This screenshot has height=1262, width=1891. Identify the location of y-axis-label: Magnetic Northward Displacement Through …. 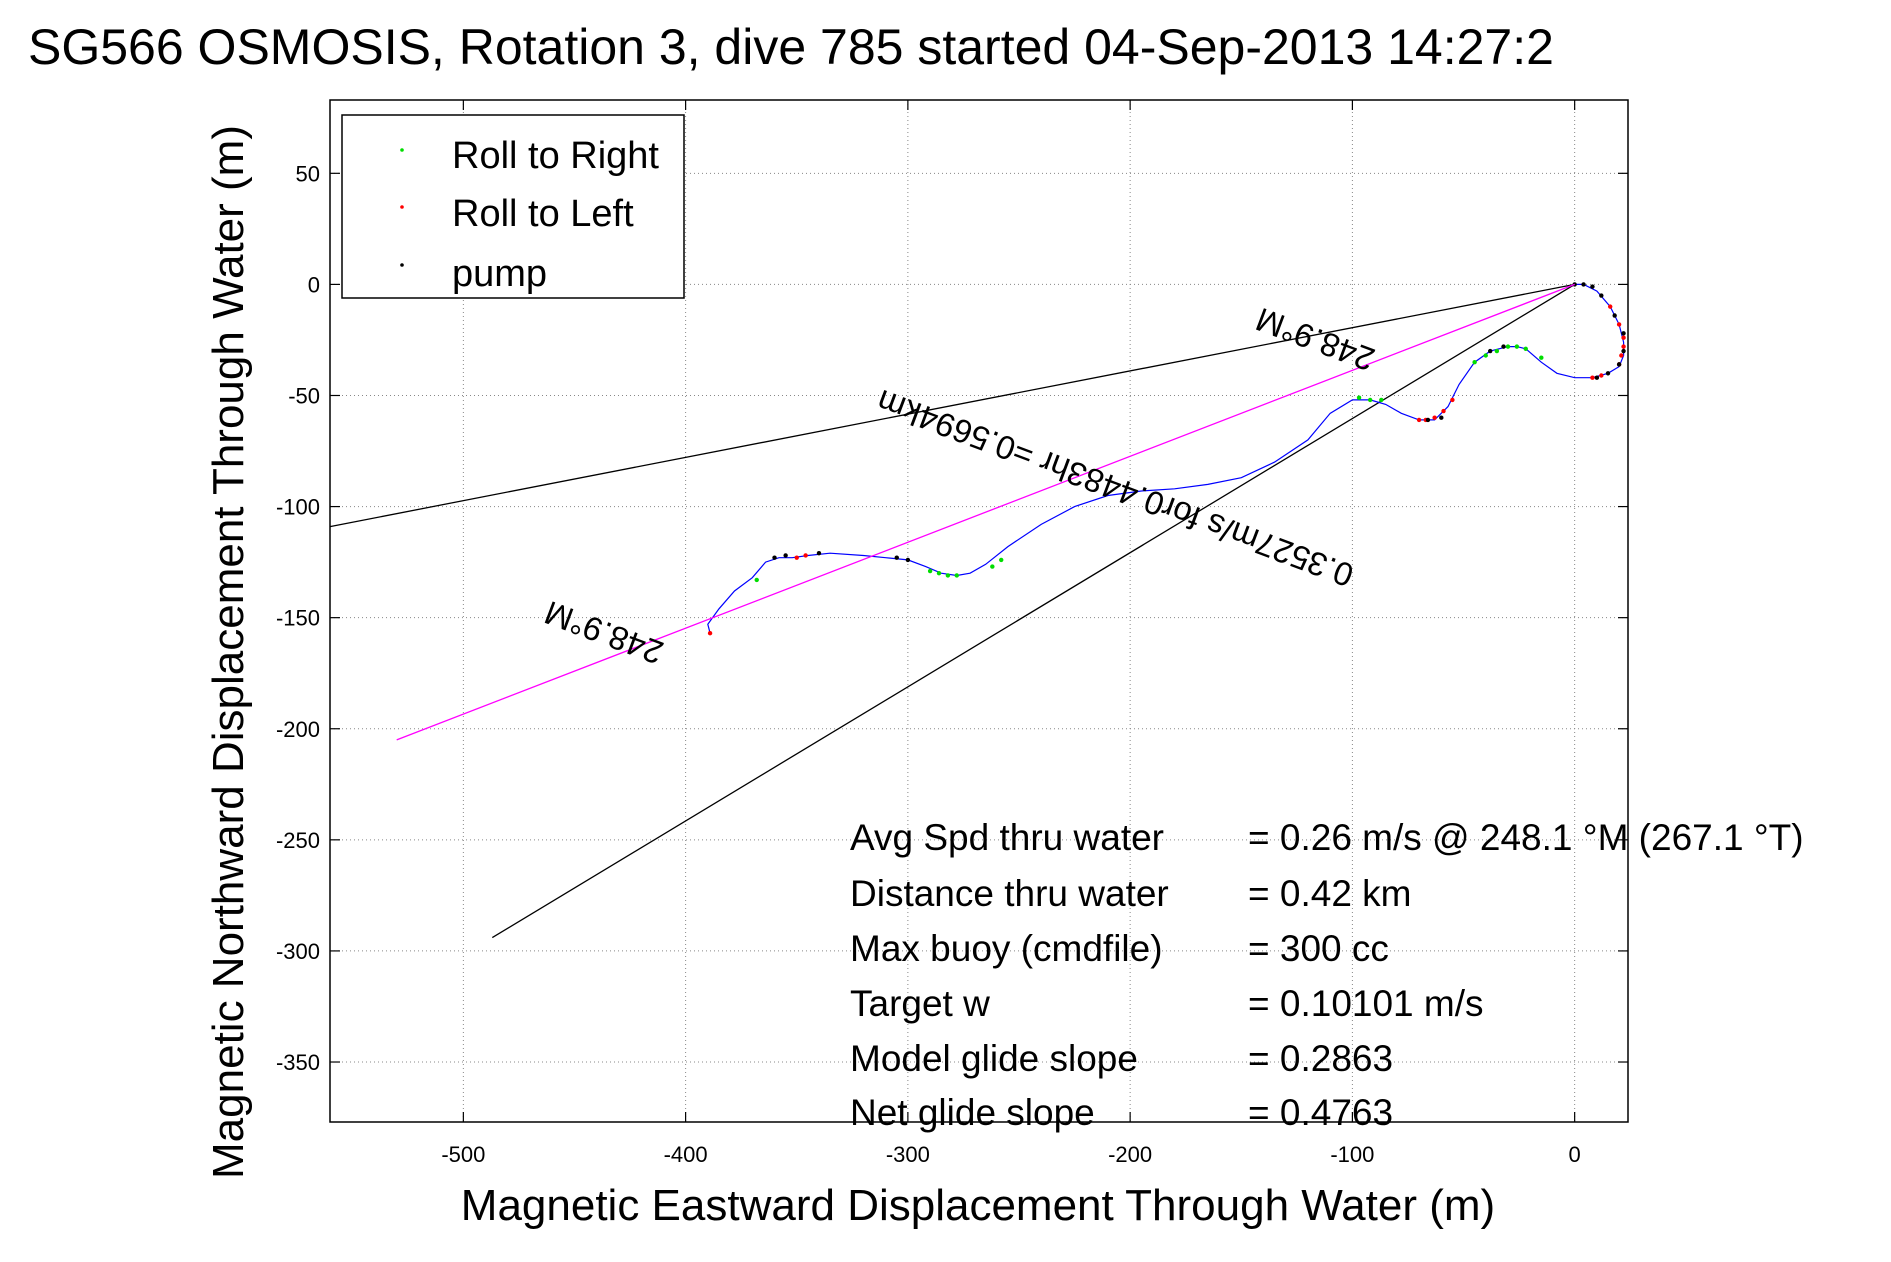
(228, 652).